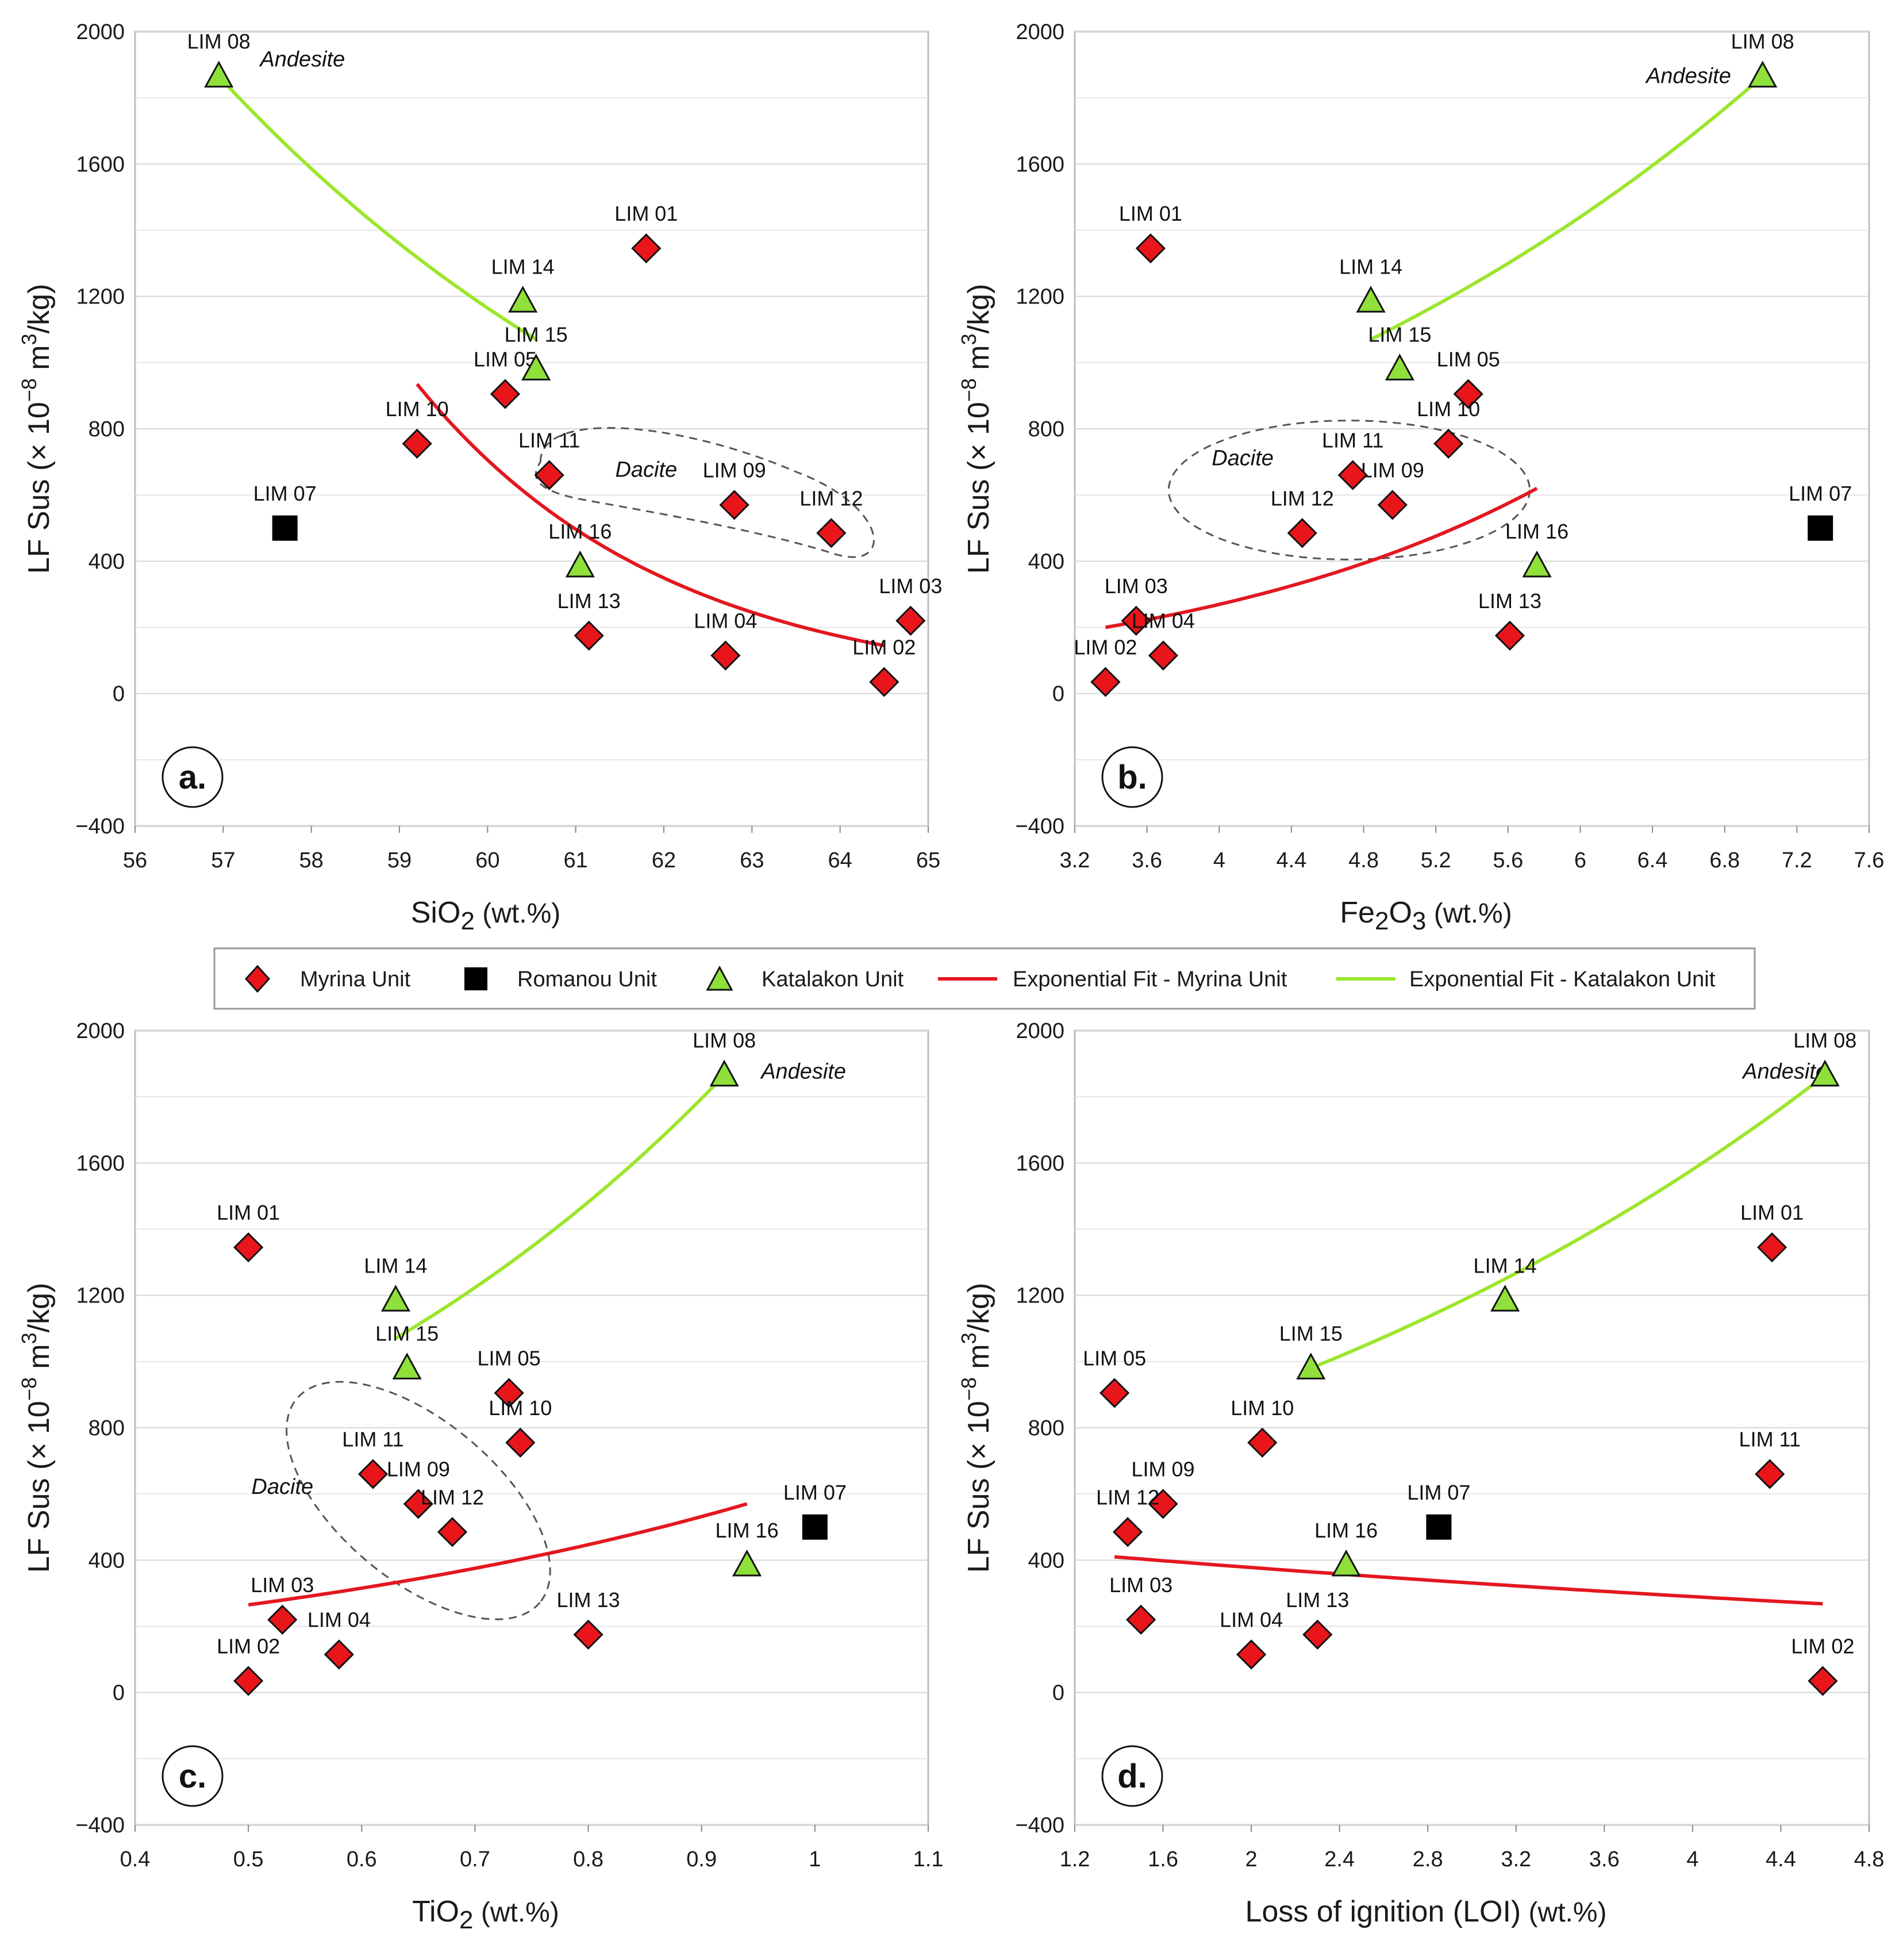 The image size is (1903, 1960). I want to click on panel-label-circle, so click(193, 777).